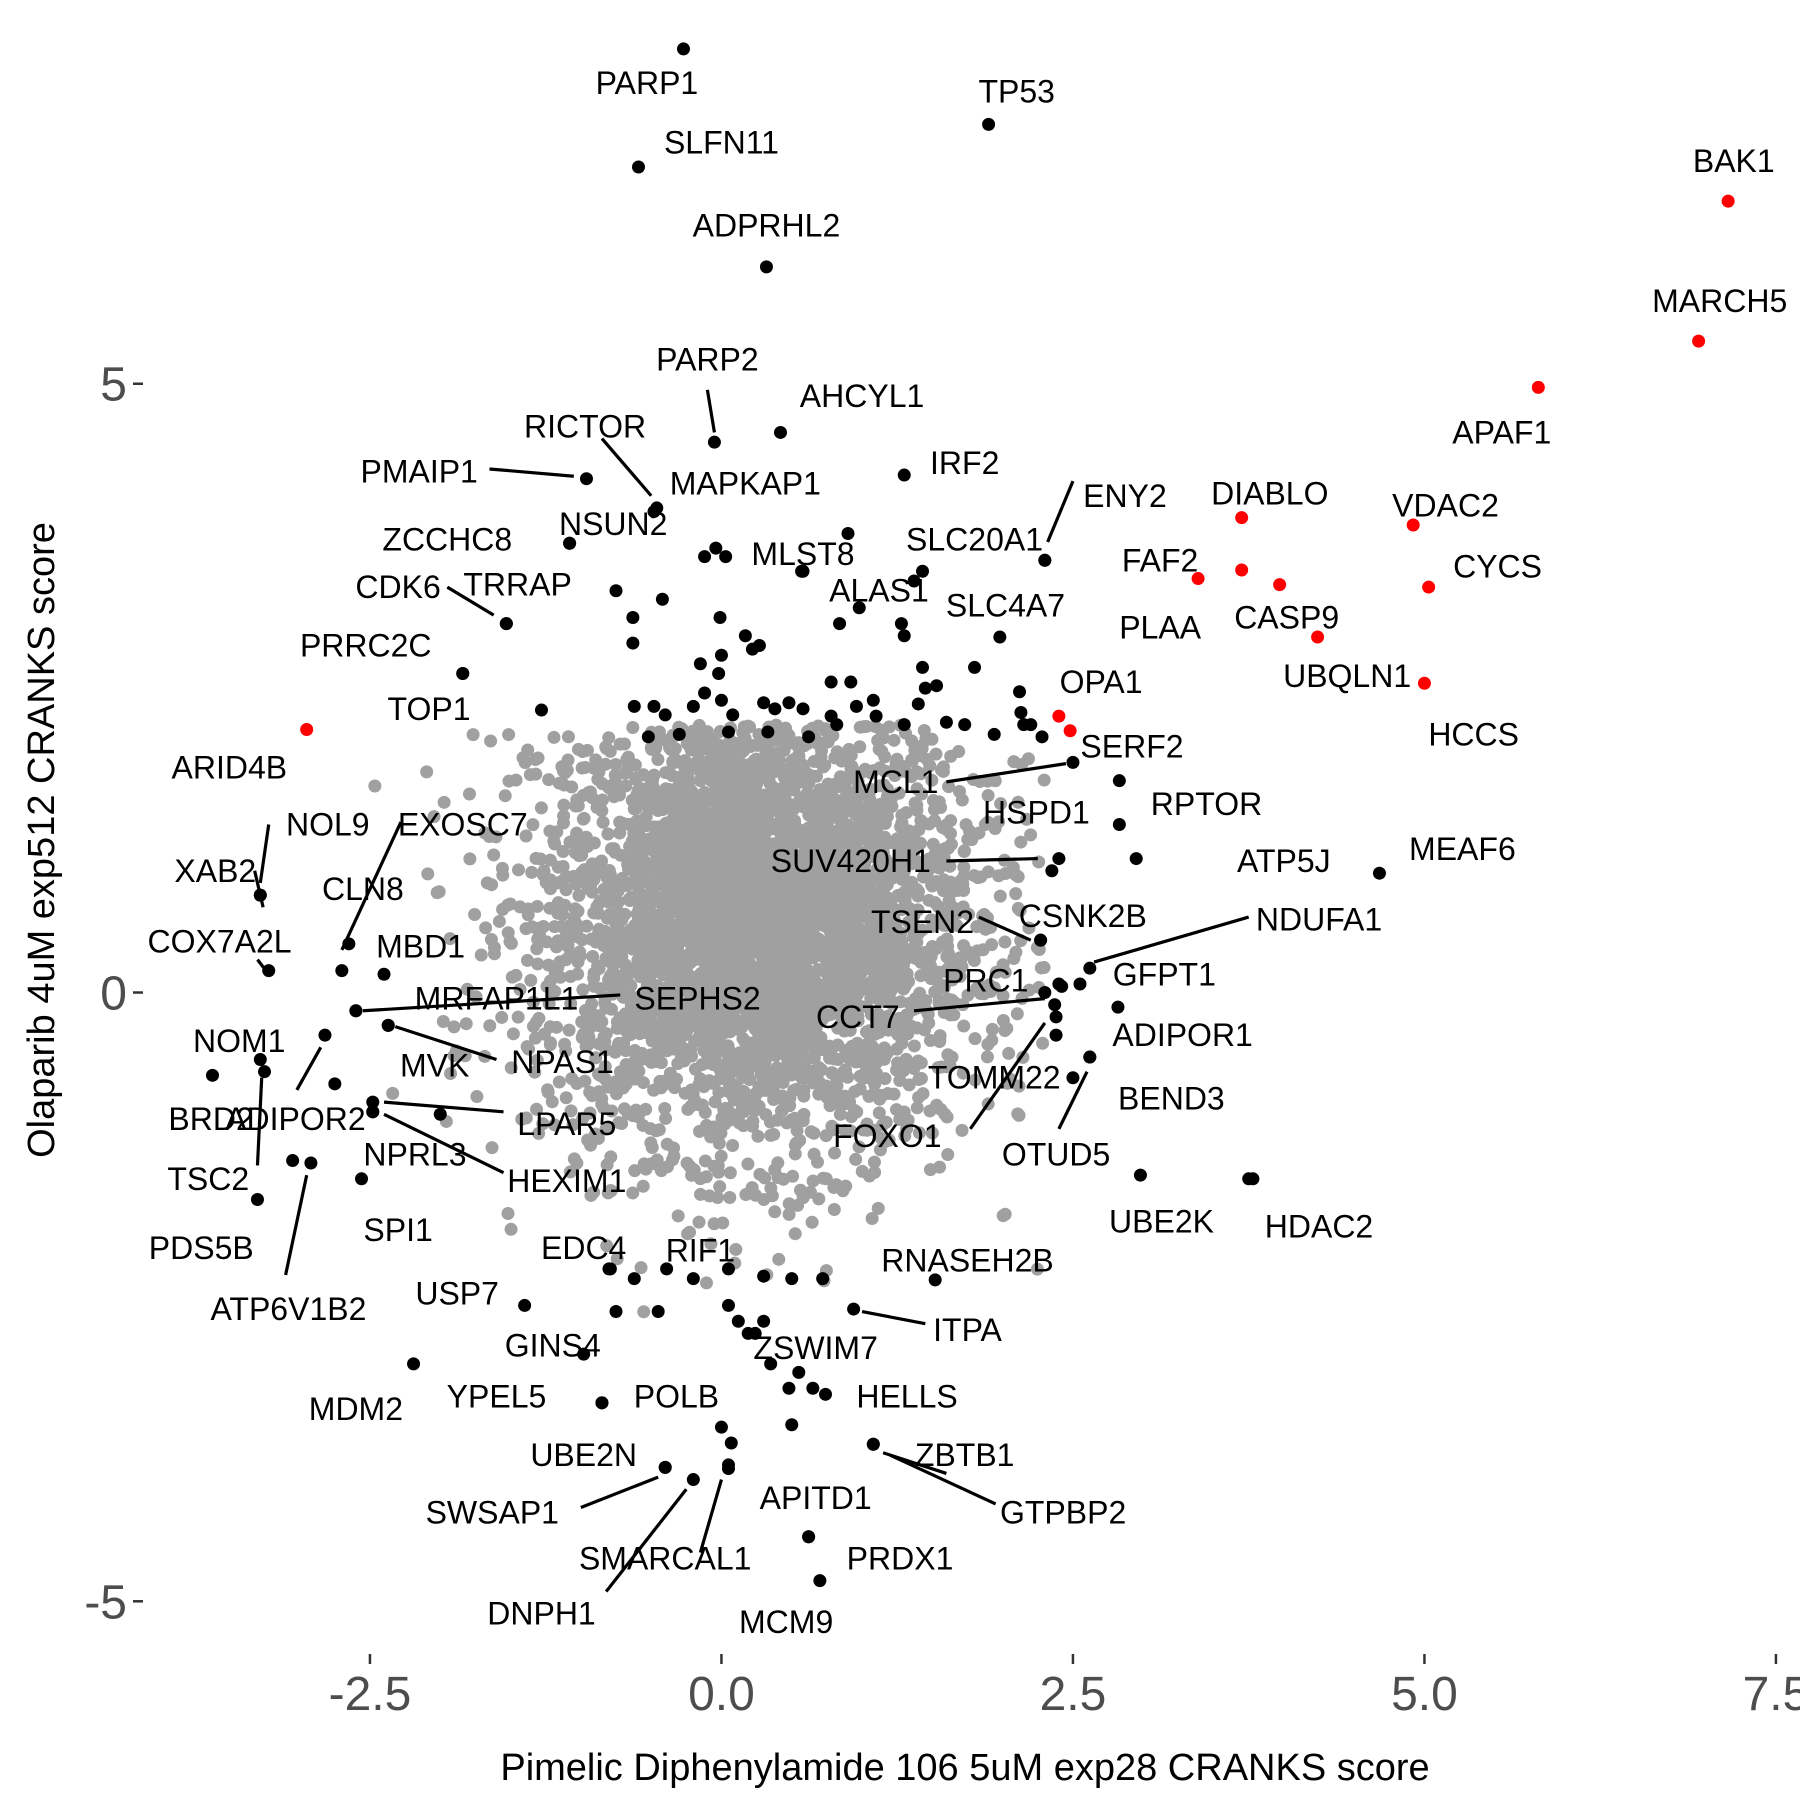 The image size is (1800, 1805). What do you see at coordinates (219, 941) in the screenshot?
I see `label-cox7a2l: COX7A2L` at bounding box center [219, 941].